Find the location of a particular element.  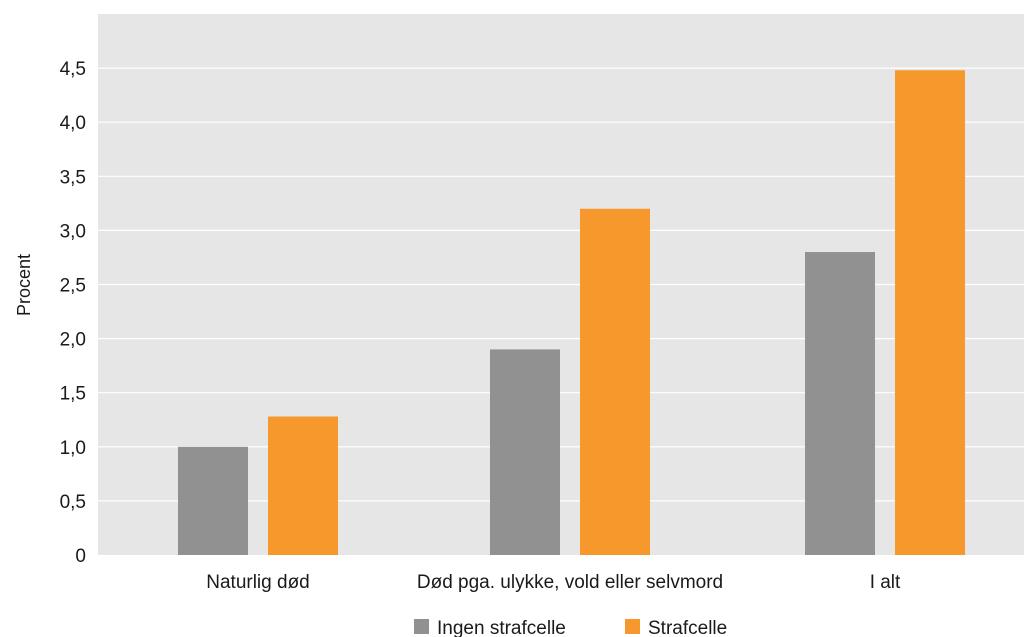

legend-label: Ingen strafcelle is located at coordinates (501, 627).